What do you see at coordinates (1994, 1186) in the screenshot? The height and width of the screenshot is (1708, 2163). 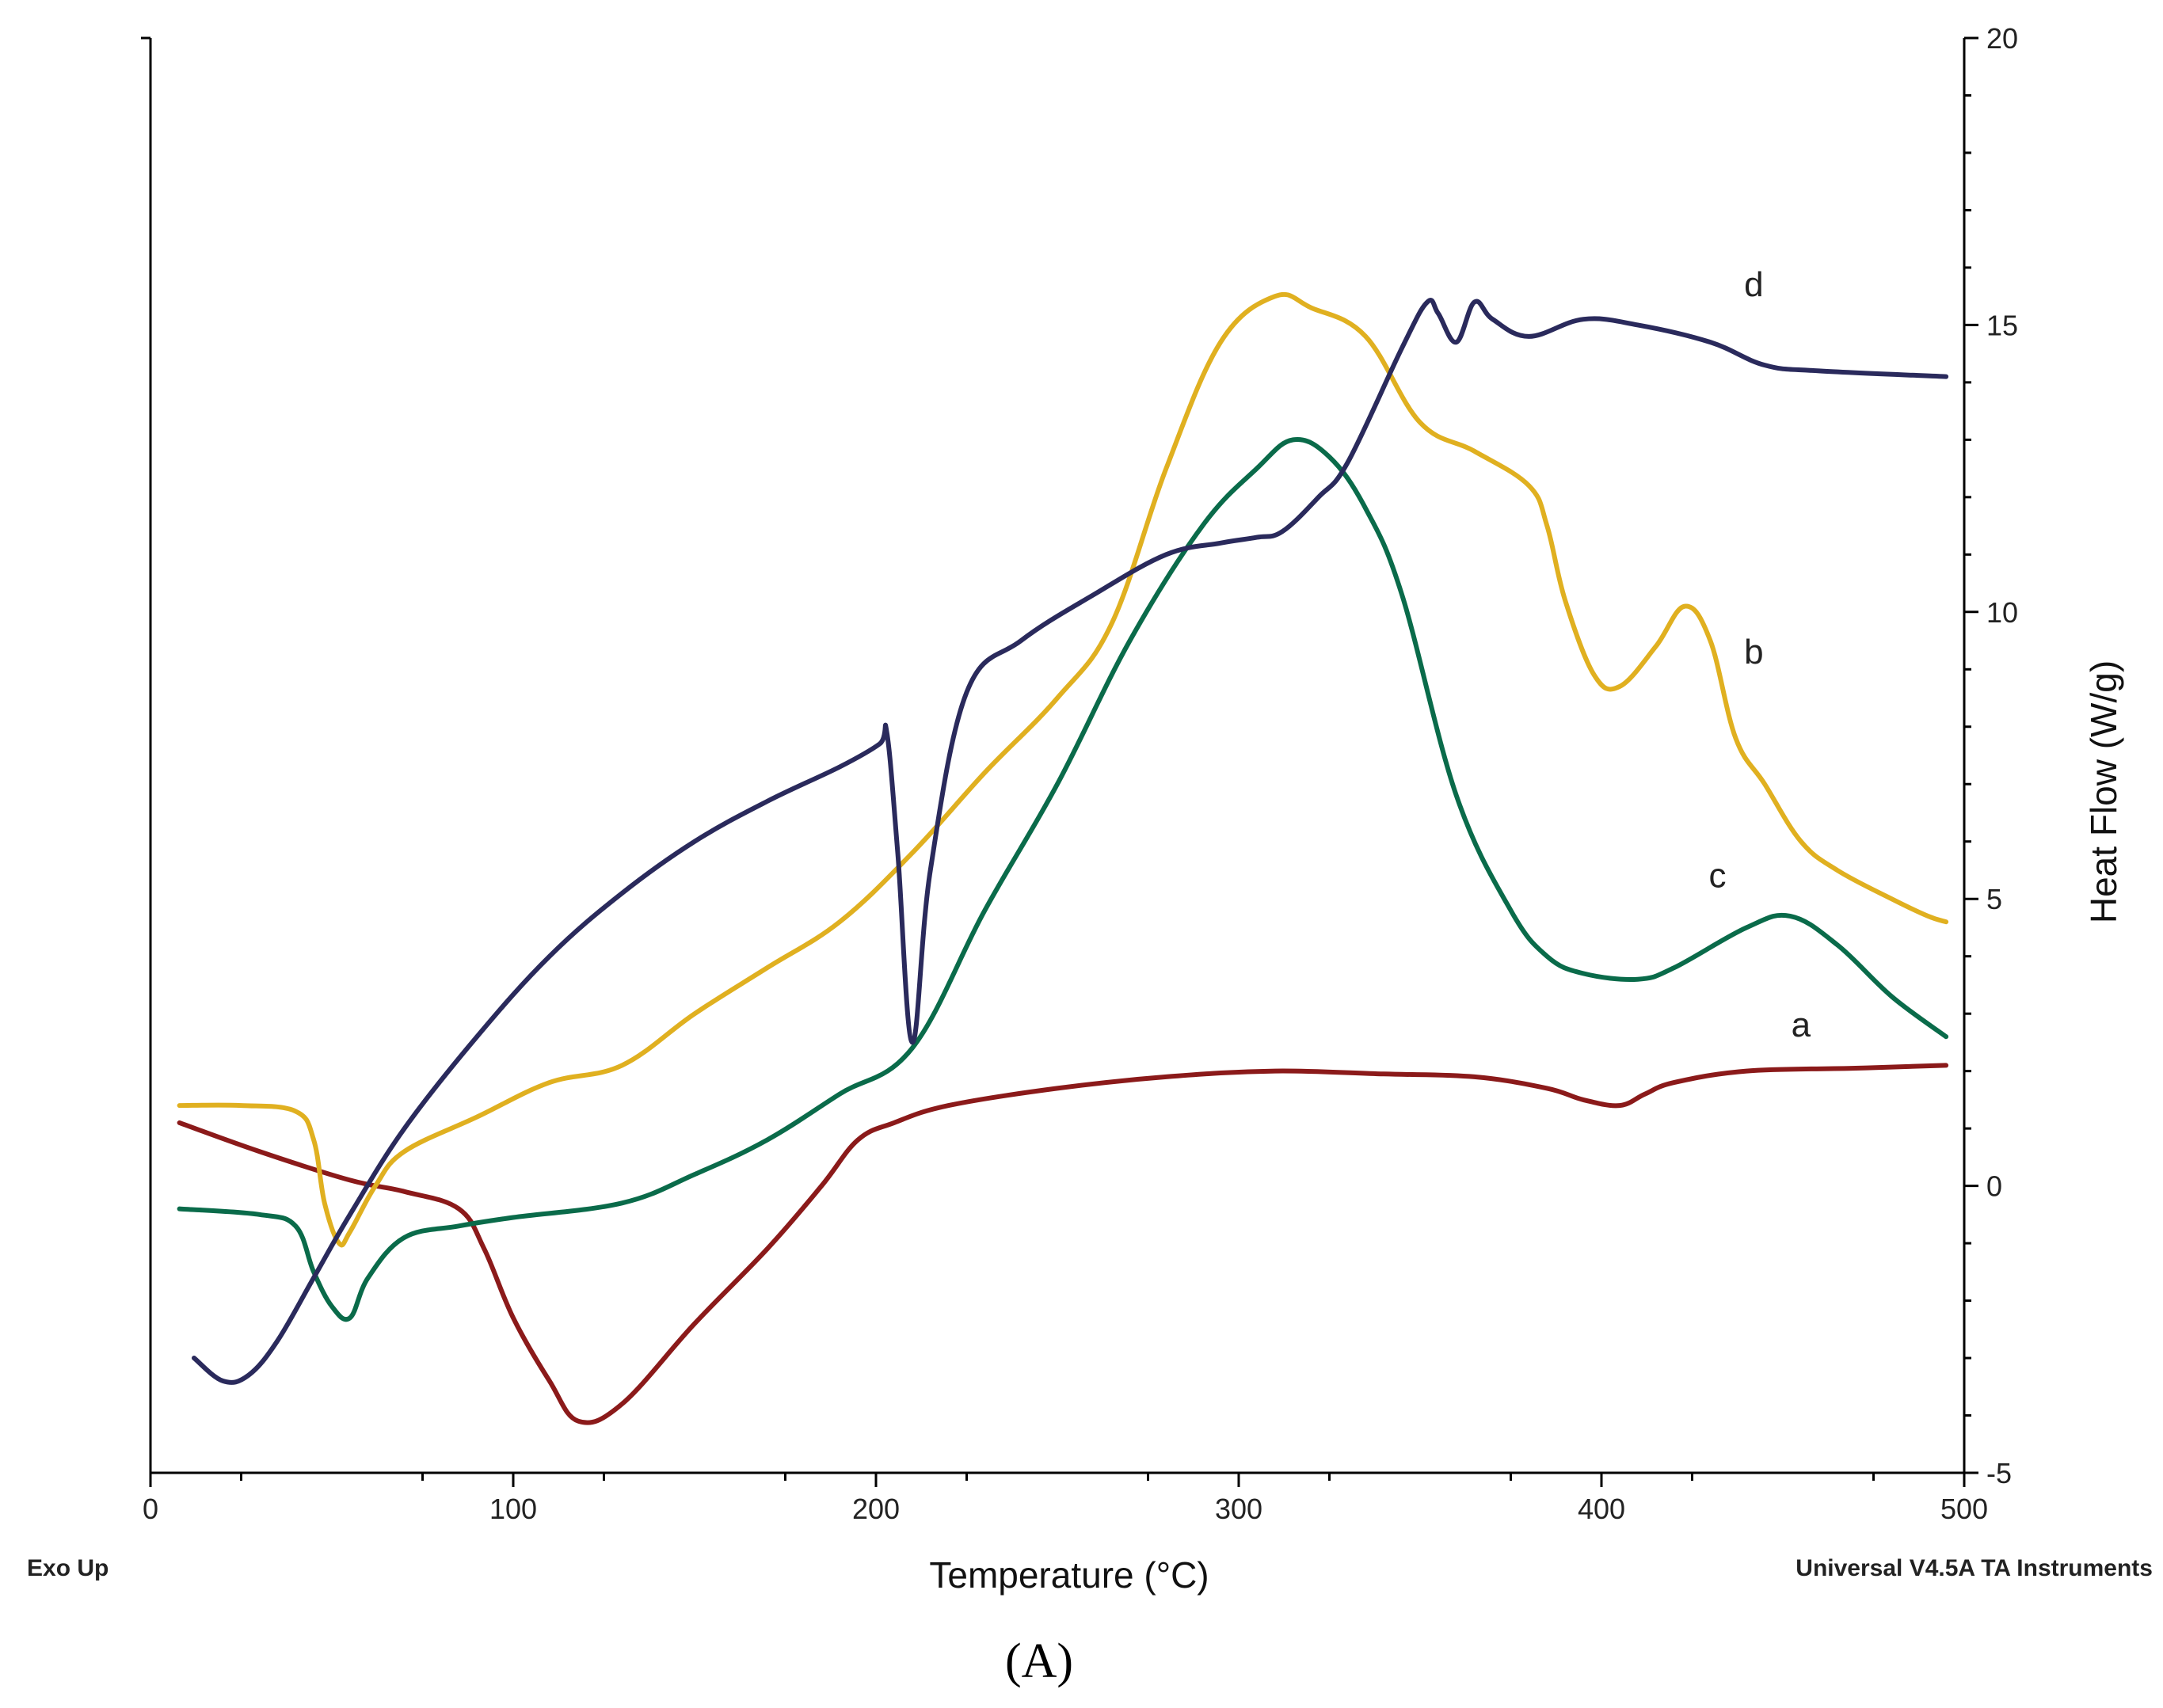 I see `y-tick-label: 0` at bounding box center [1994, 1186].